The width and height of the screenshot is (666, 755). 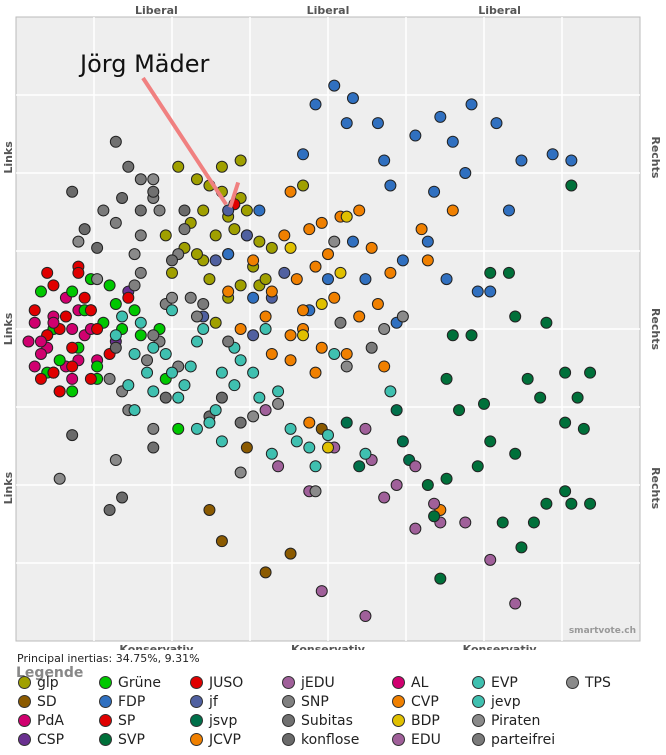 What do you see at coordinates (416, 720) in the screenshot?
I see `legend-item: BDP` at bounding box center [416, 720].